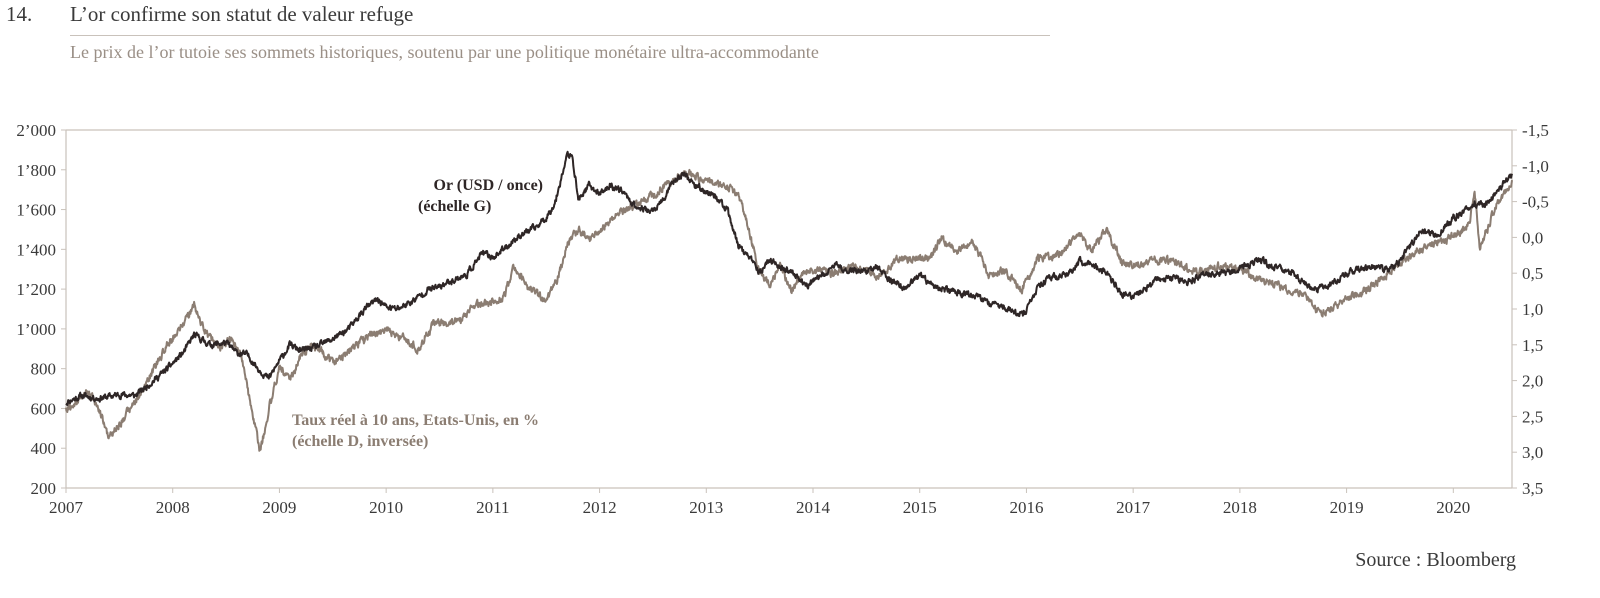  What do you see at coordinates (19, 14) in the screenshot?
I see `figure-number: 14.` at bounding box center [19, 14].